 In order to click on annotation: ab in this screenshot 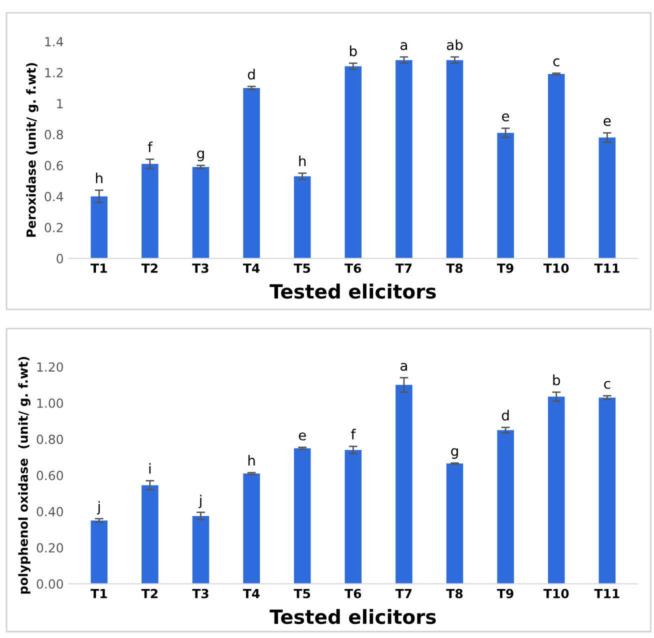, I will do `click(454, 44)`.